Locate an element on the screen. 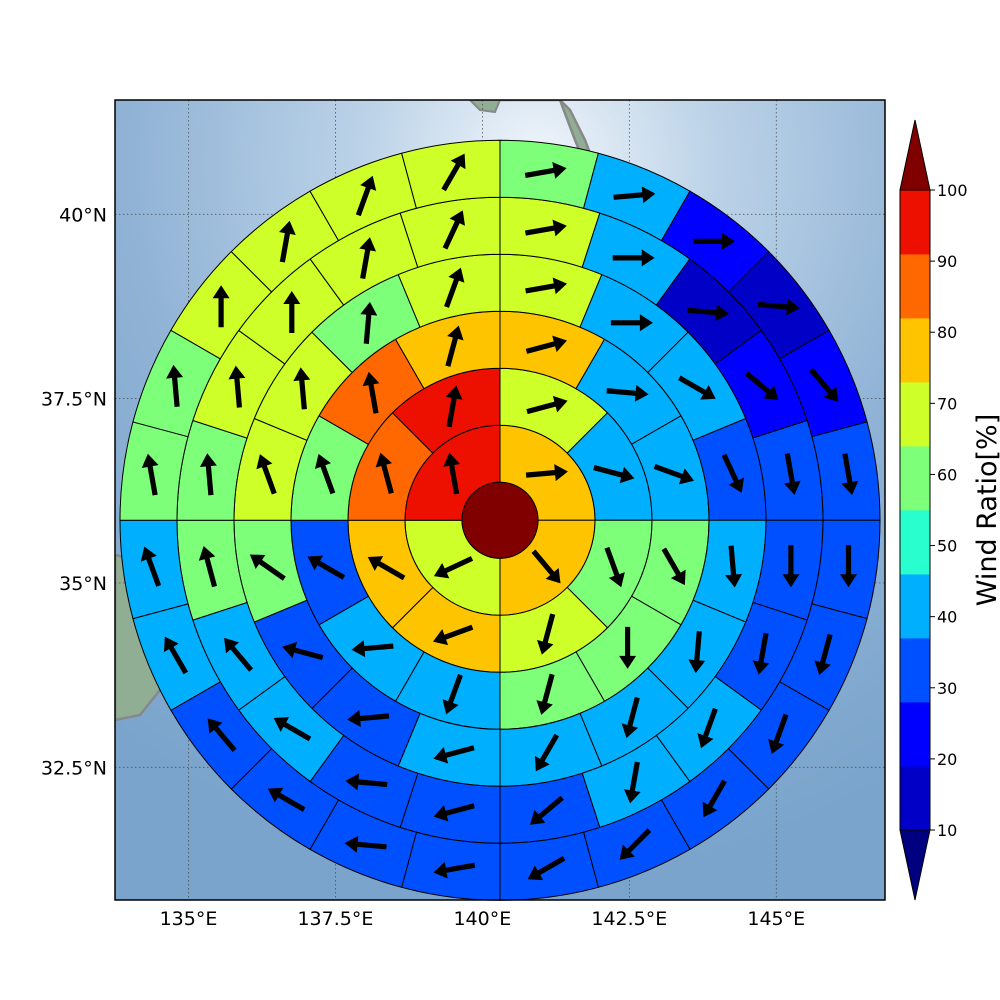  land-hokkaido-tip is located at coordinates (485, 107).